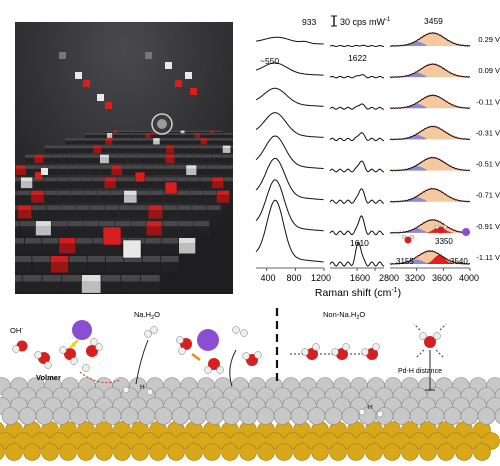  I want to click on peak-label-3540: 3540, so click(459, 261).